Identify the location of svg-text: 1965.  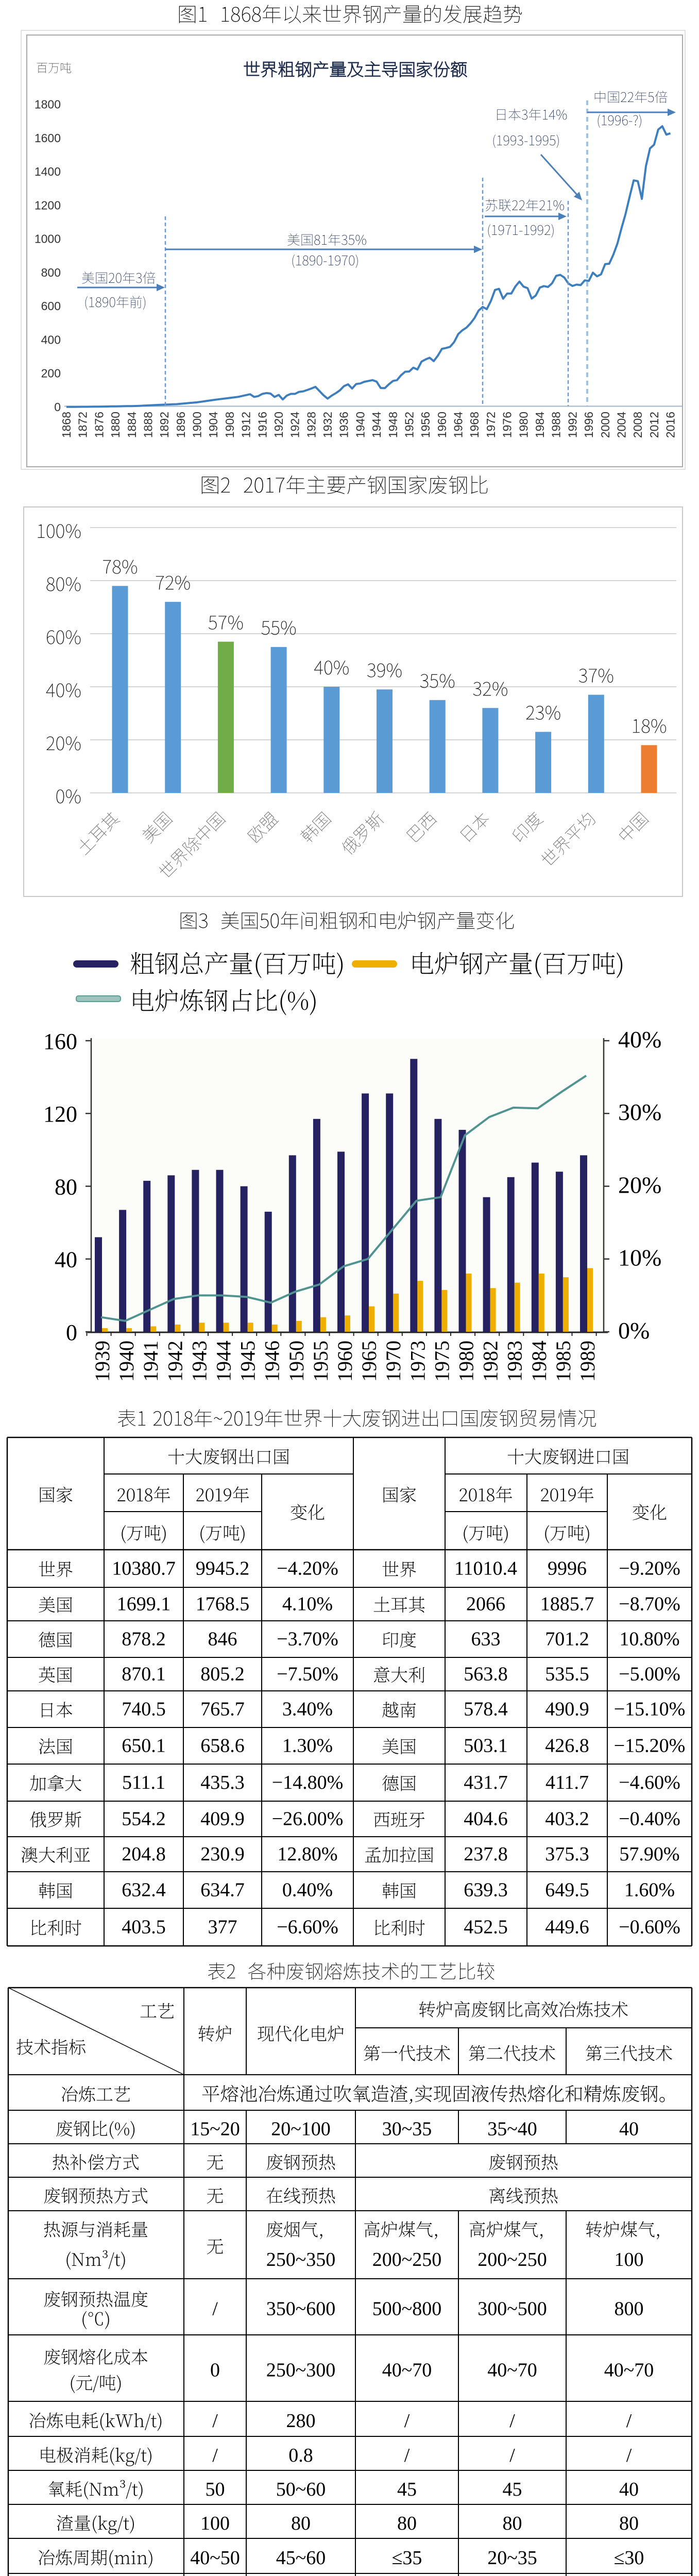
(369, 1361).